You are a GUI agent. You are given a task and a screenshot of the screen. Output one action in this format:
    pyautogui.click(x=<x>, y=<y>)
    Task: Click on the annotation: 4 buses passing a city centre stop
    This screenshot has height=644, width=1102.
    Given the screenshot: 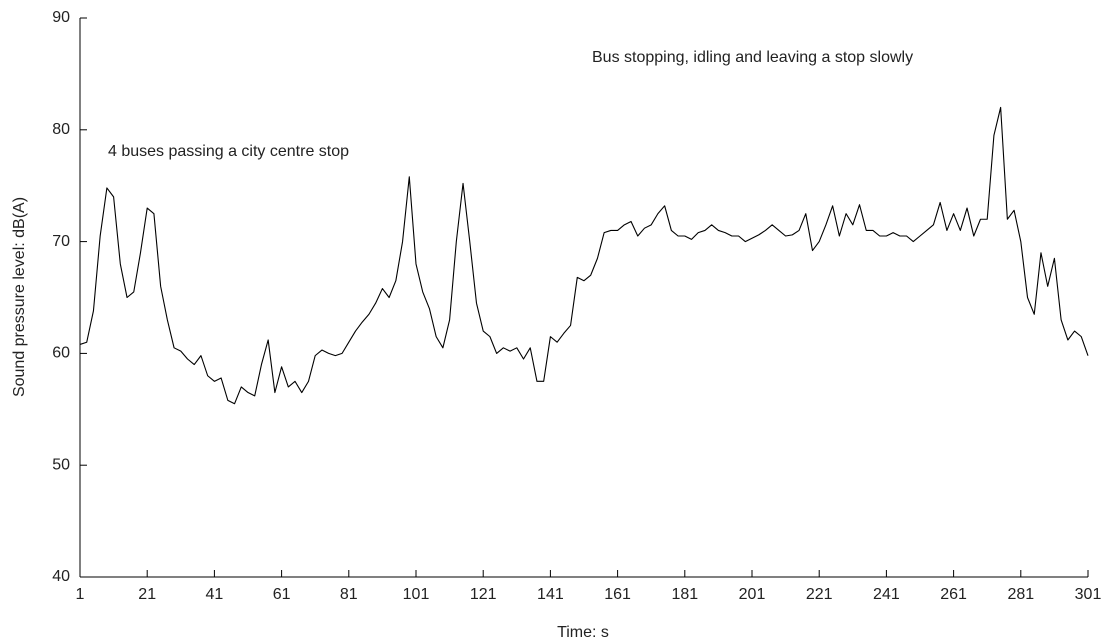 What is the action you would take?
    pyautogui.click(x=228, y=151)
    